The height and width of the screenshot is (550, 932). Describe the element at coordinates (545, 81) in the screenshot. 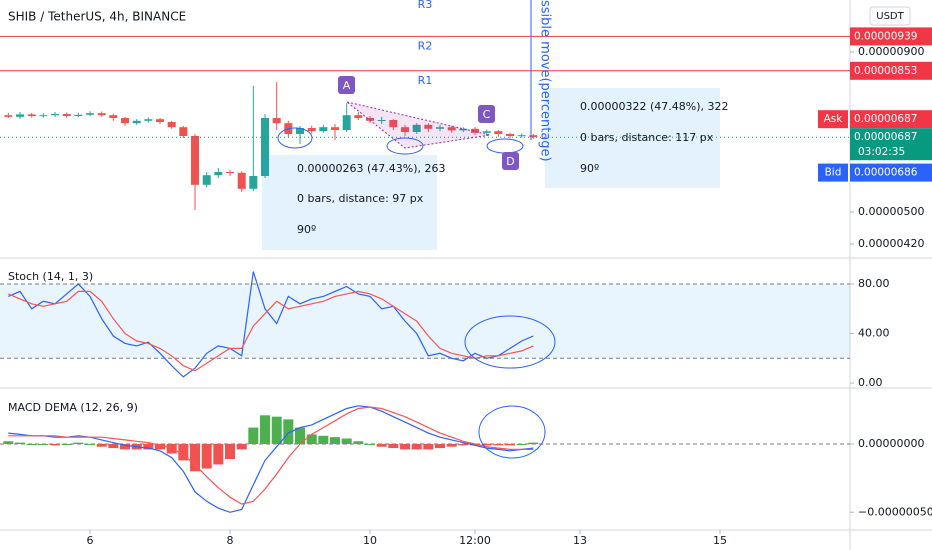

I see `vertical-note: ssible move(percentage)` at that location.